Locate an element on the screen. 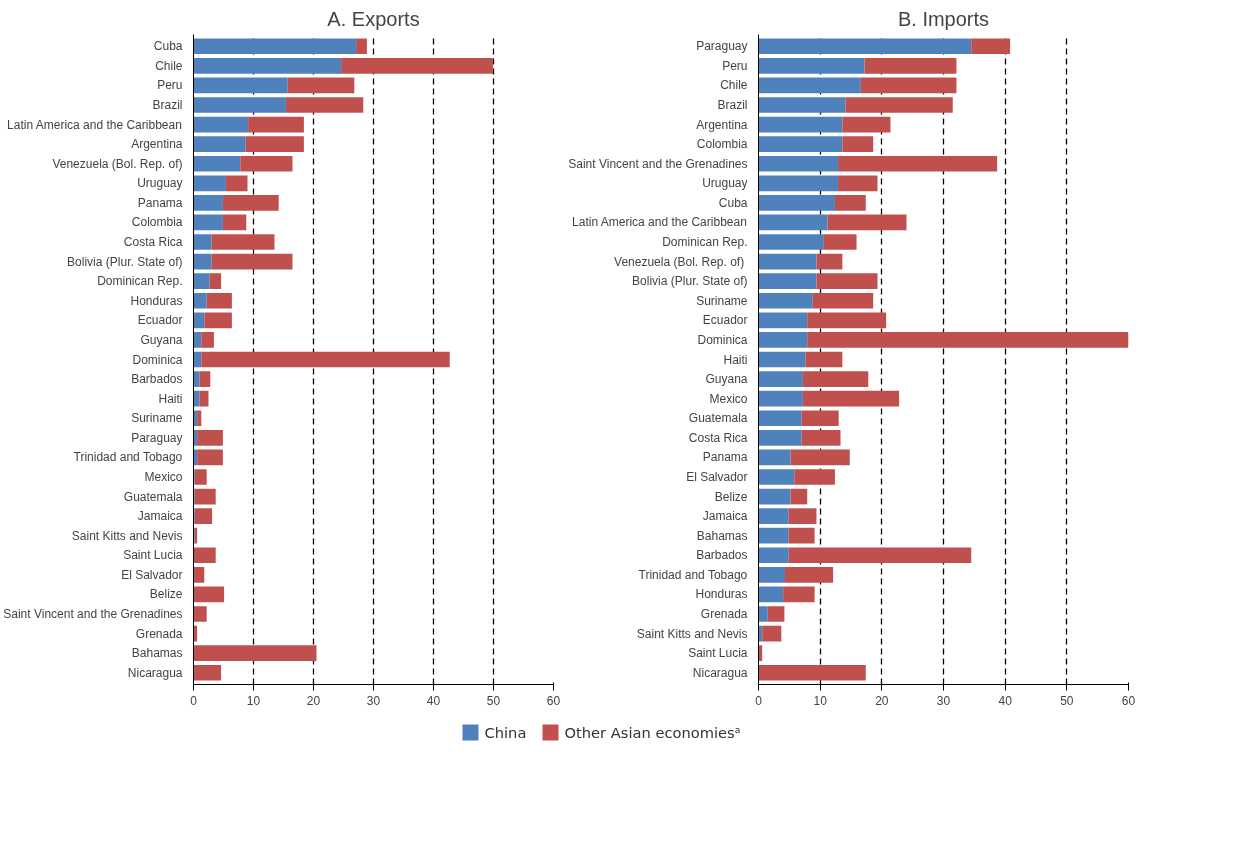 This screenshot has width=1249, height=860. chart-title: A. Exports is located at coordinates (373, 18).